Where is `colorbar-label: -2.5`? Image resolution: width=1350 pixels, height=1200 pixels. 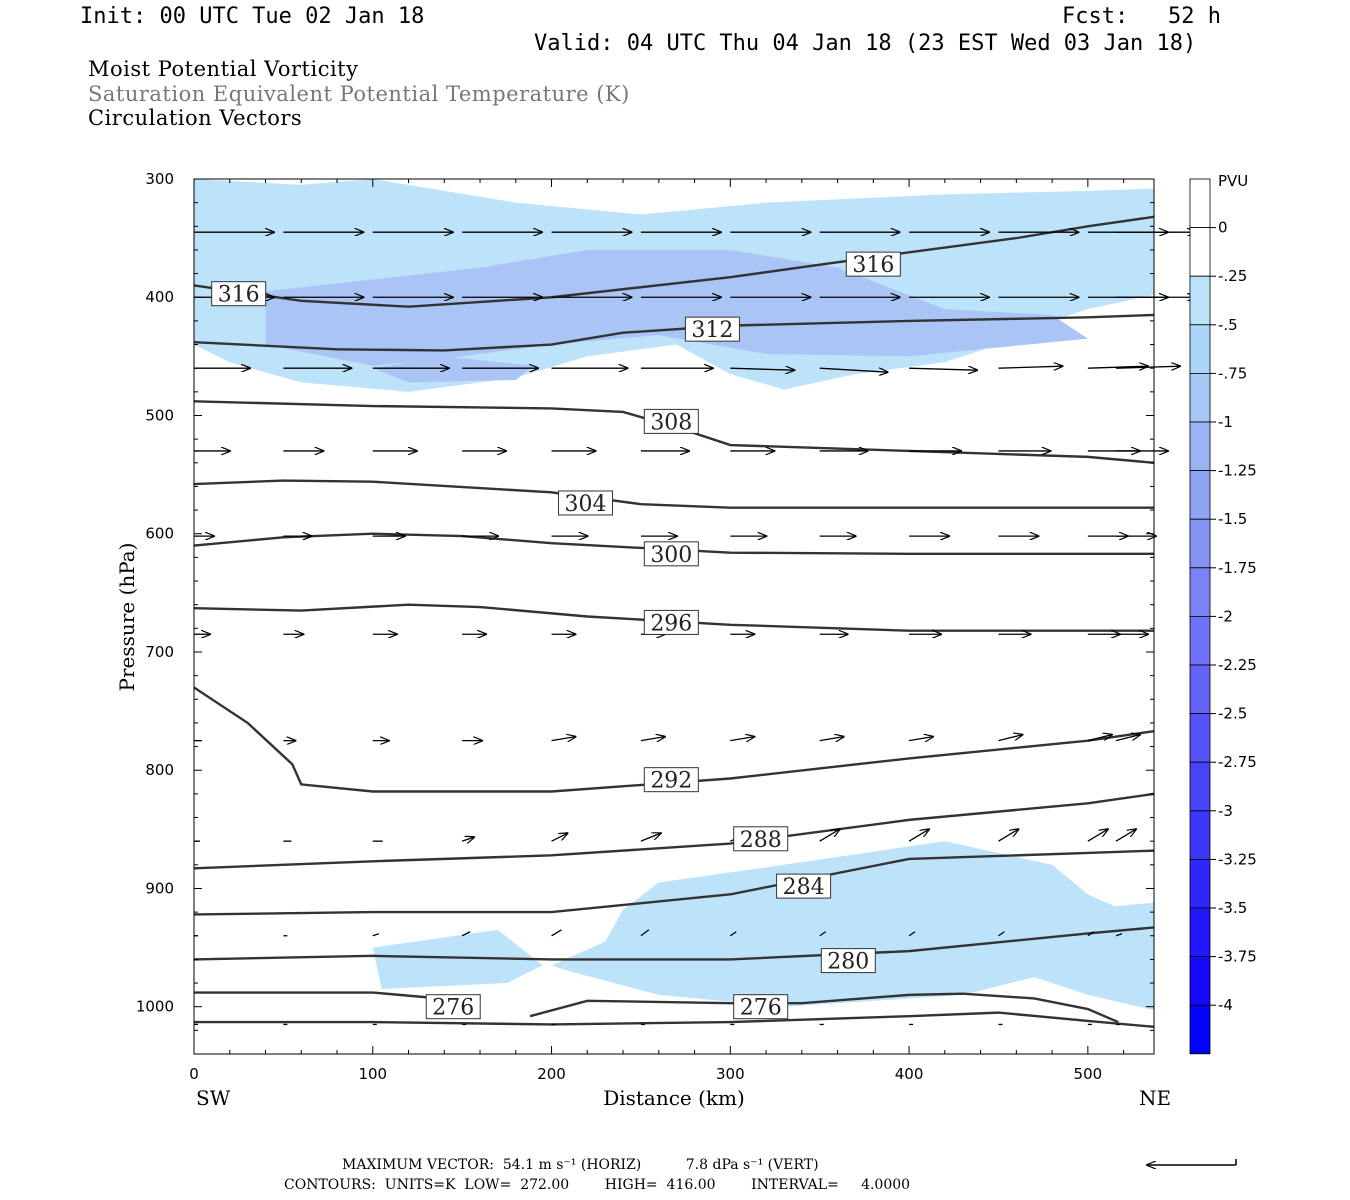
colorbar-label: -2.5 is located at coordinates (1232, 714).